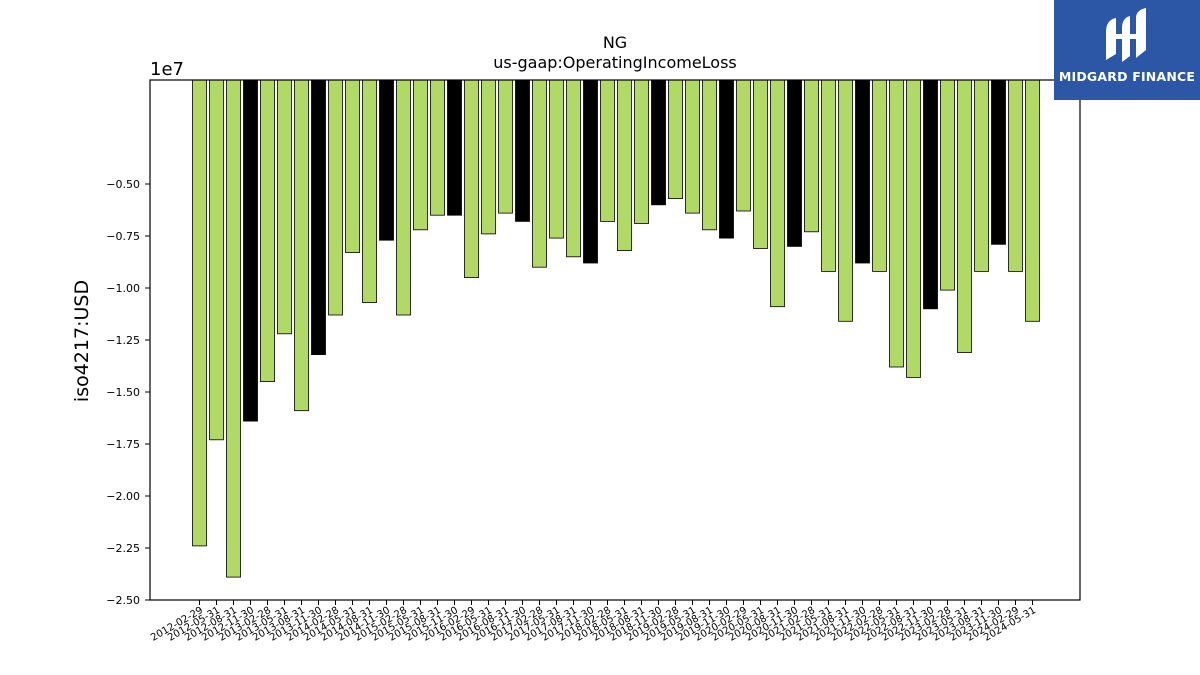 Image resolution: width=1200 pixels, height=675 pixels. I want to click on brand-logo: MIDGARD FINANCE, so click(1127, 50).